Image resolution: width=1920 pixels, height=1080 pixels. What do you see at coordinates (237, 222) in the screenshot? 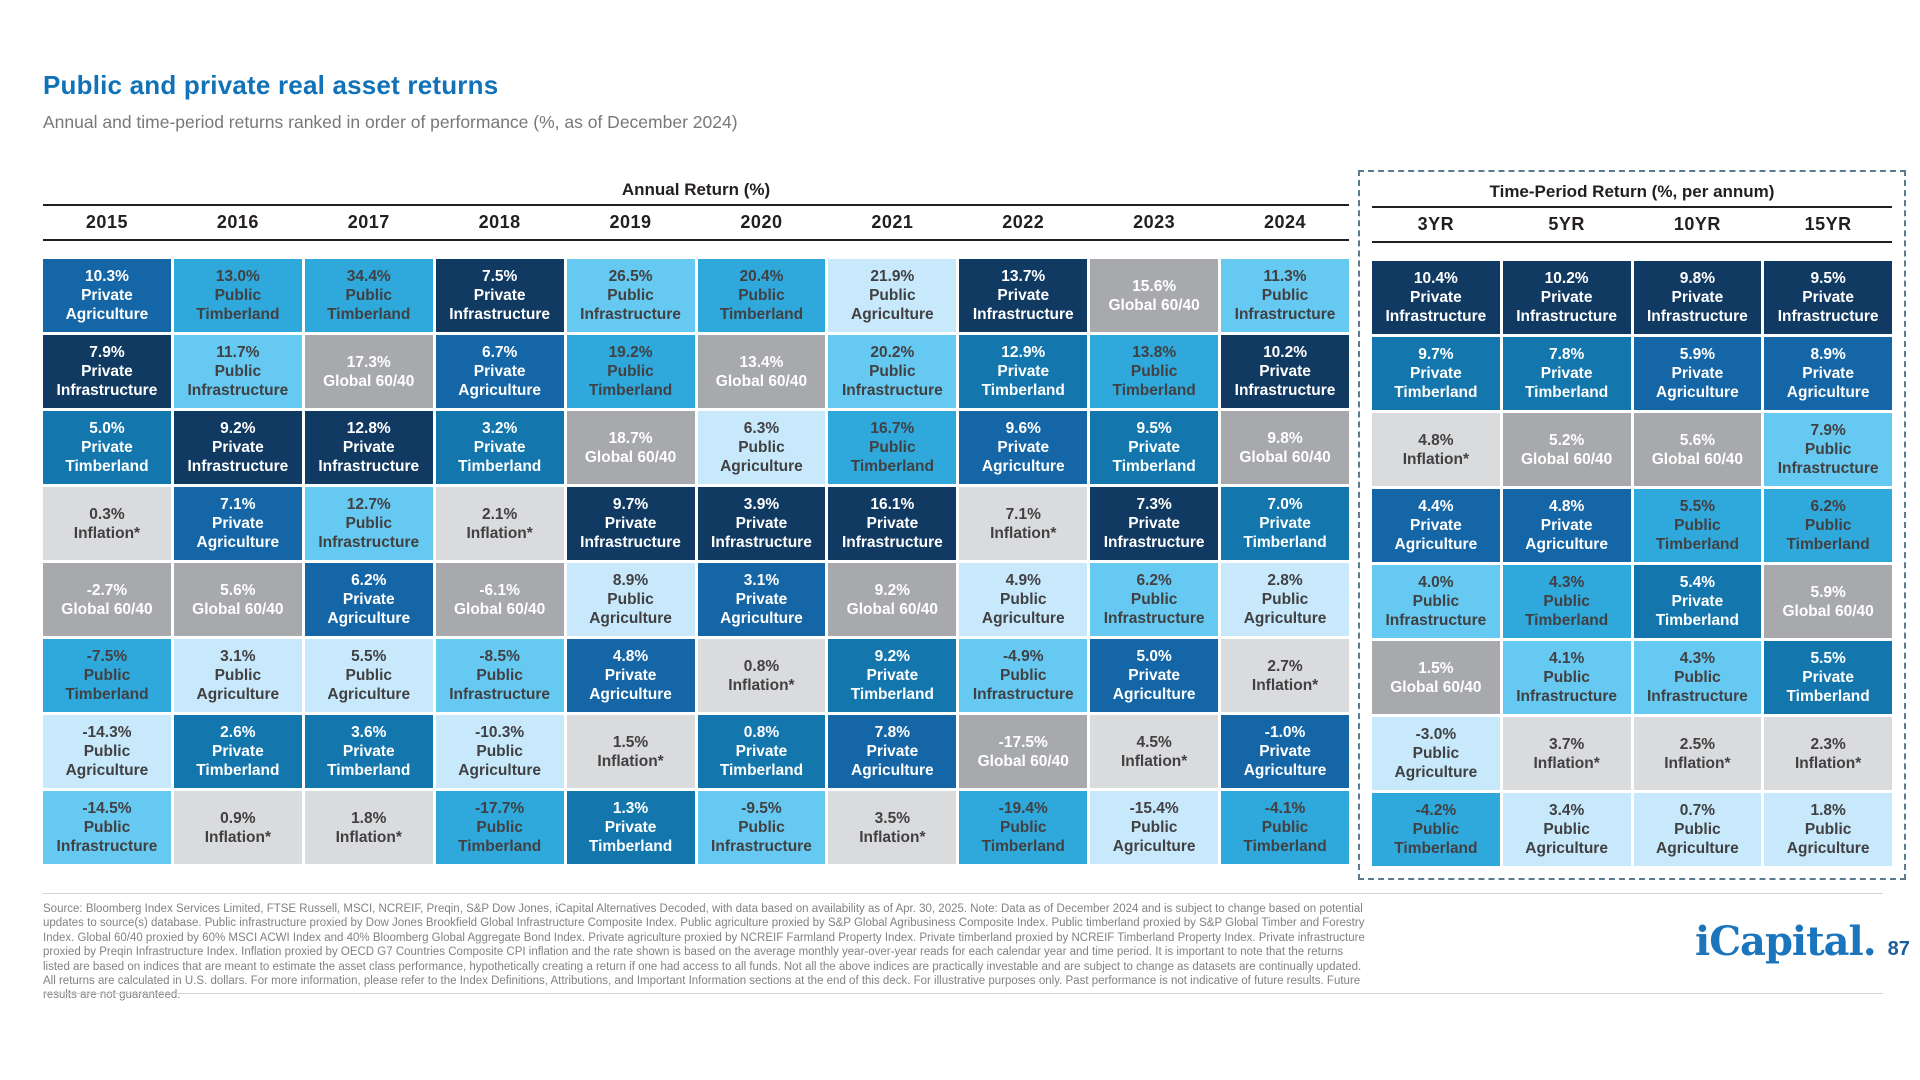
I see `annual-column-label: 2016` at bounding box center [237, 222].